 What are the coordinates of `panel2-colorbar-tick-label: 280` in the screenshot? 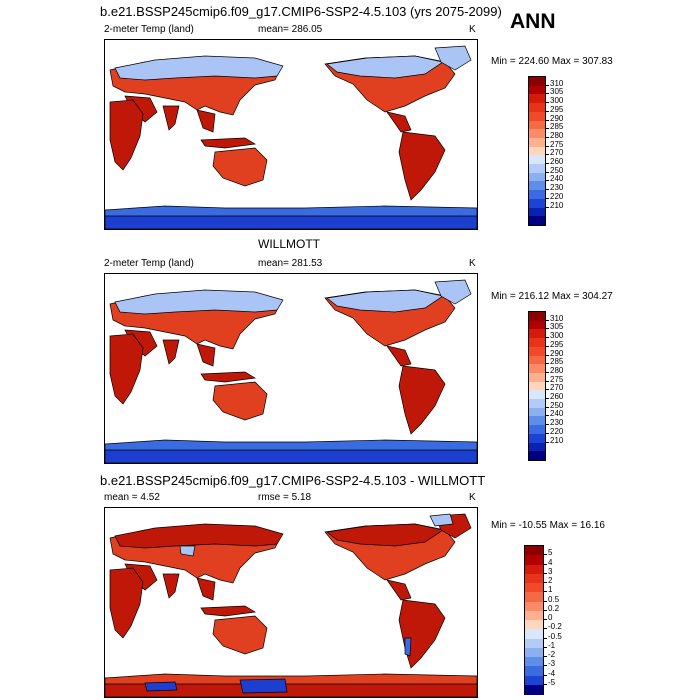 It's located at (557, 370).